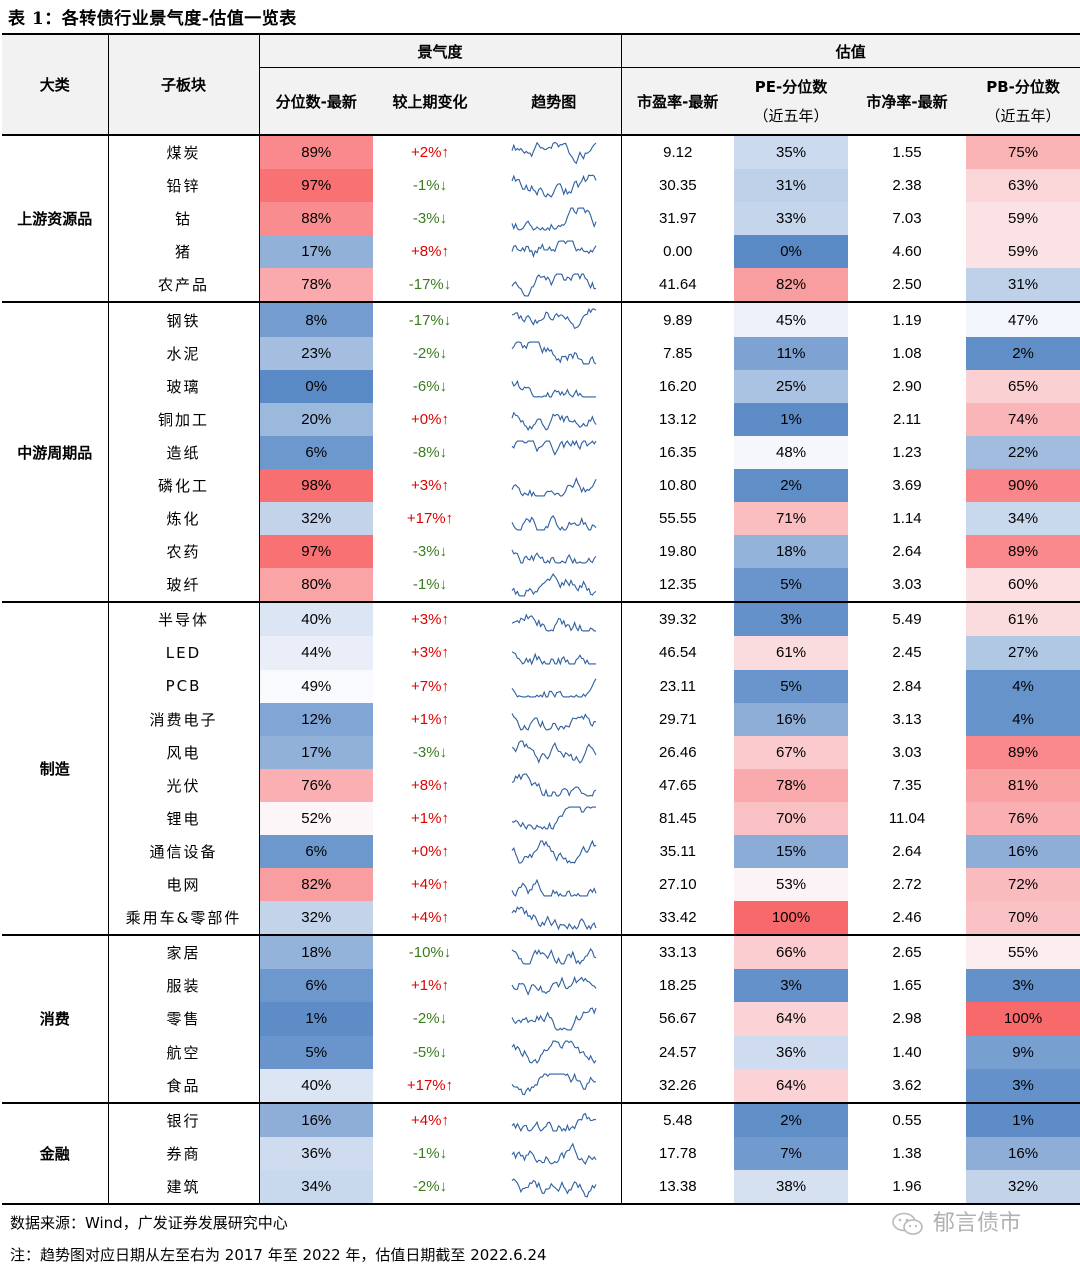 This screenshot has width=1080, height=1267. I want to click on subsector-cell: 农产品, so click(183, 286).